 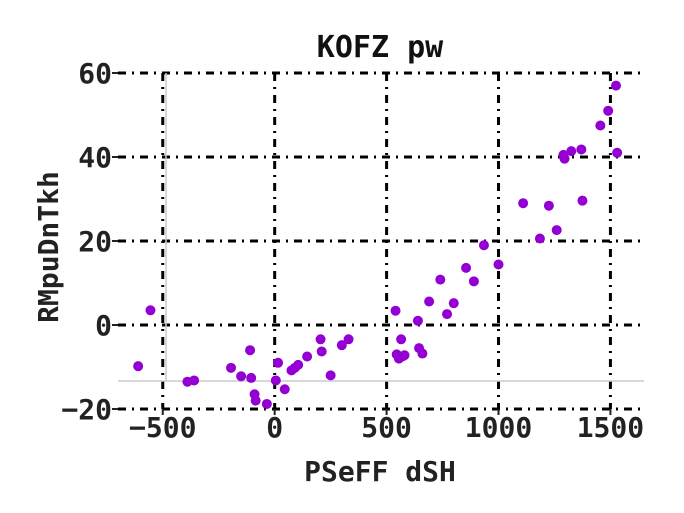 What do you see at coordinates (610, 427) in the screenshot?
I see `x-tick-label: 1500` at bounding box center [610, 427].